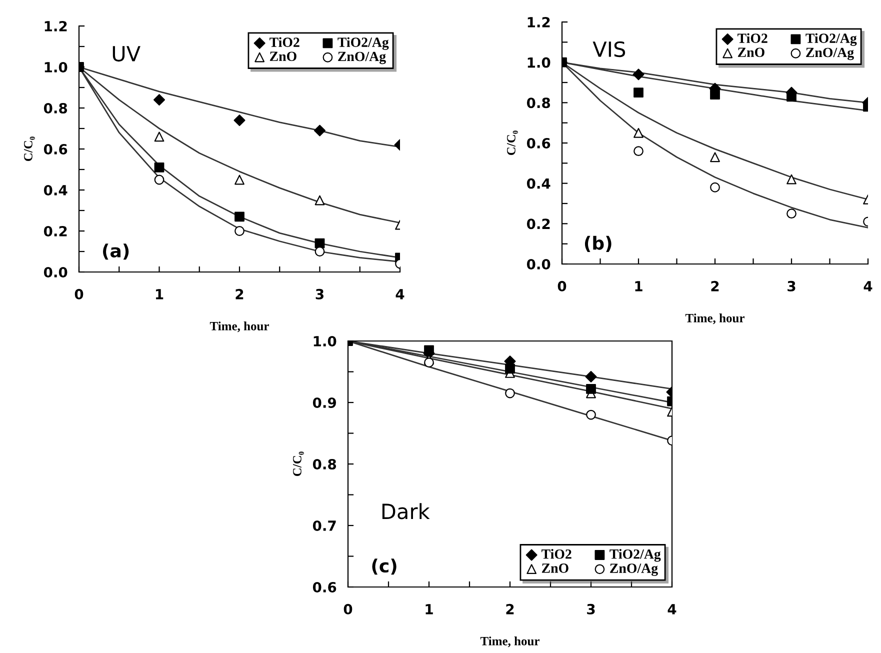 The height and width of the screenshot is (653, 881). What do you see at coordinates (324, 525) in the screenshot?
I see `y-tick-label: 0.7` at bounding box center [324, 525].